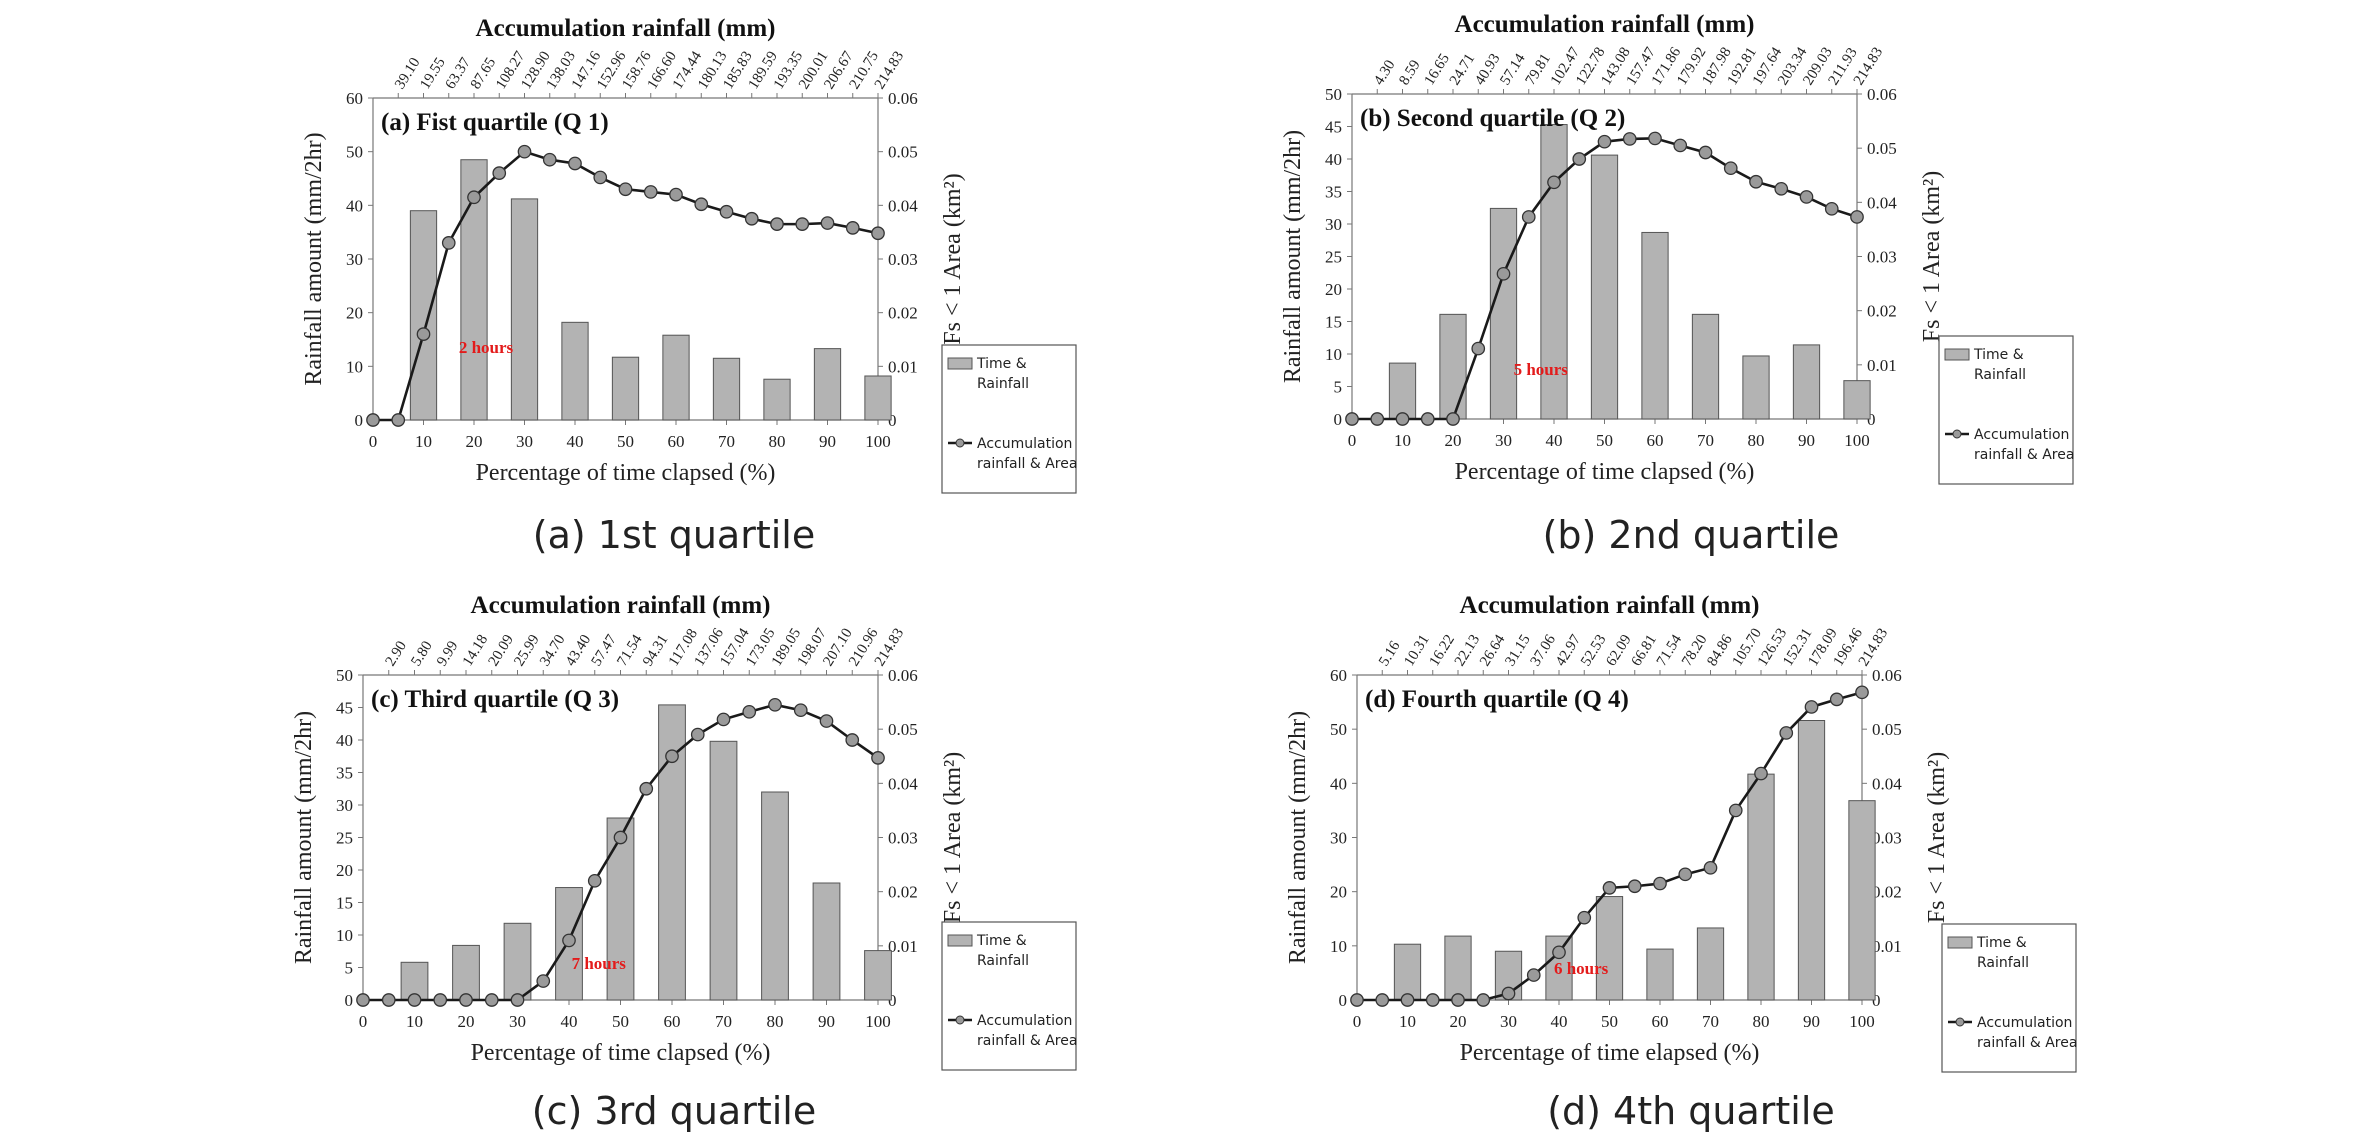 This screenshot has height=1144, width=2362. I want to click on top-tick-label: 94.31, so click(655, 650).